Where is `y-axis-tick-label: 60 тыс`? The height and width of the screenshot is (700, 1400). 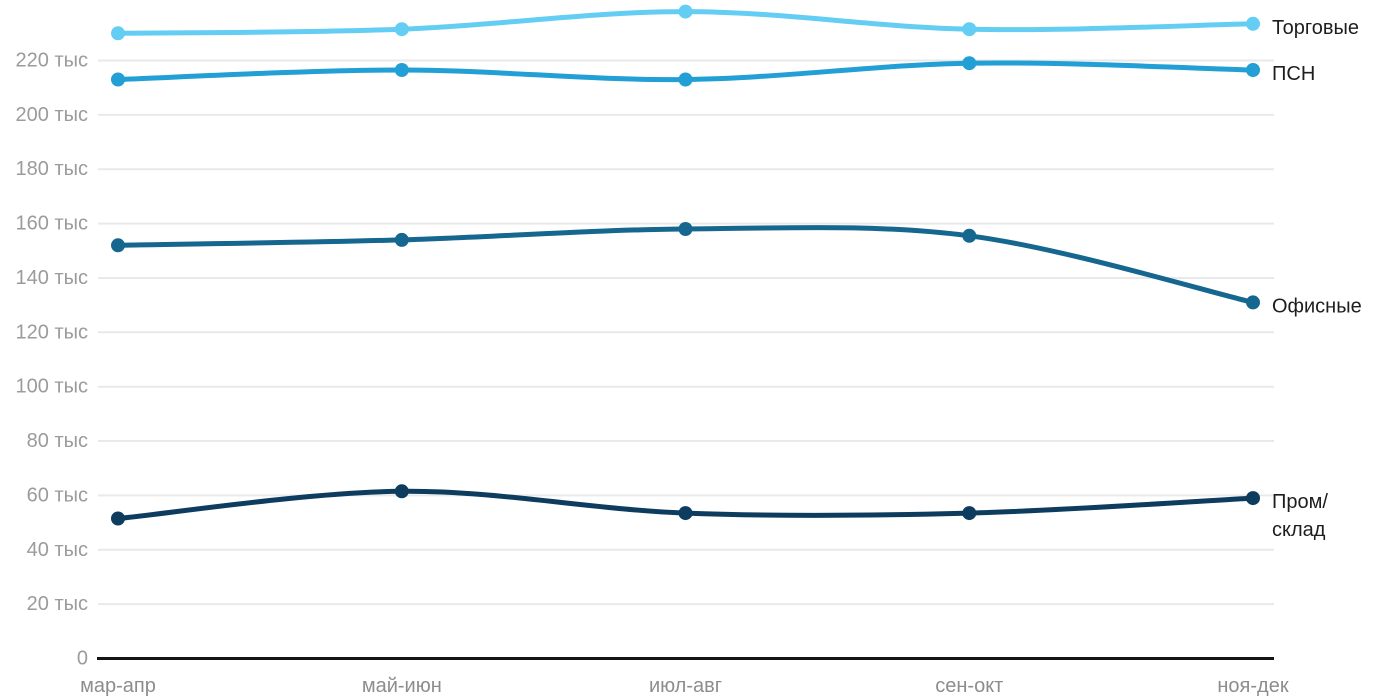
y-axis-tick-label: 60 тыс is located at coordinates (57, 495).